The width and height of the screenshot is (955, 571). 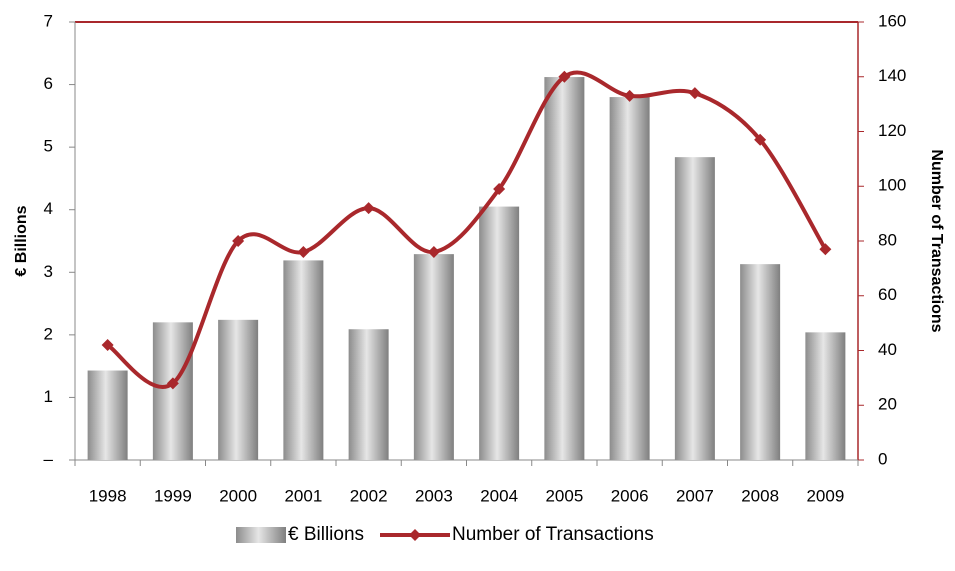 I want to click on y2-tick-label: 140, so click(x=892, y=75).